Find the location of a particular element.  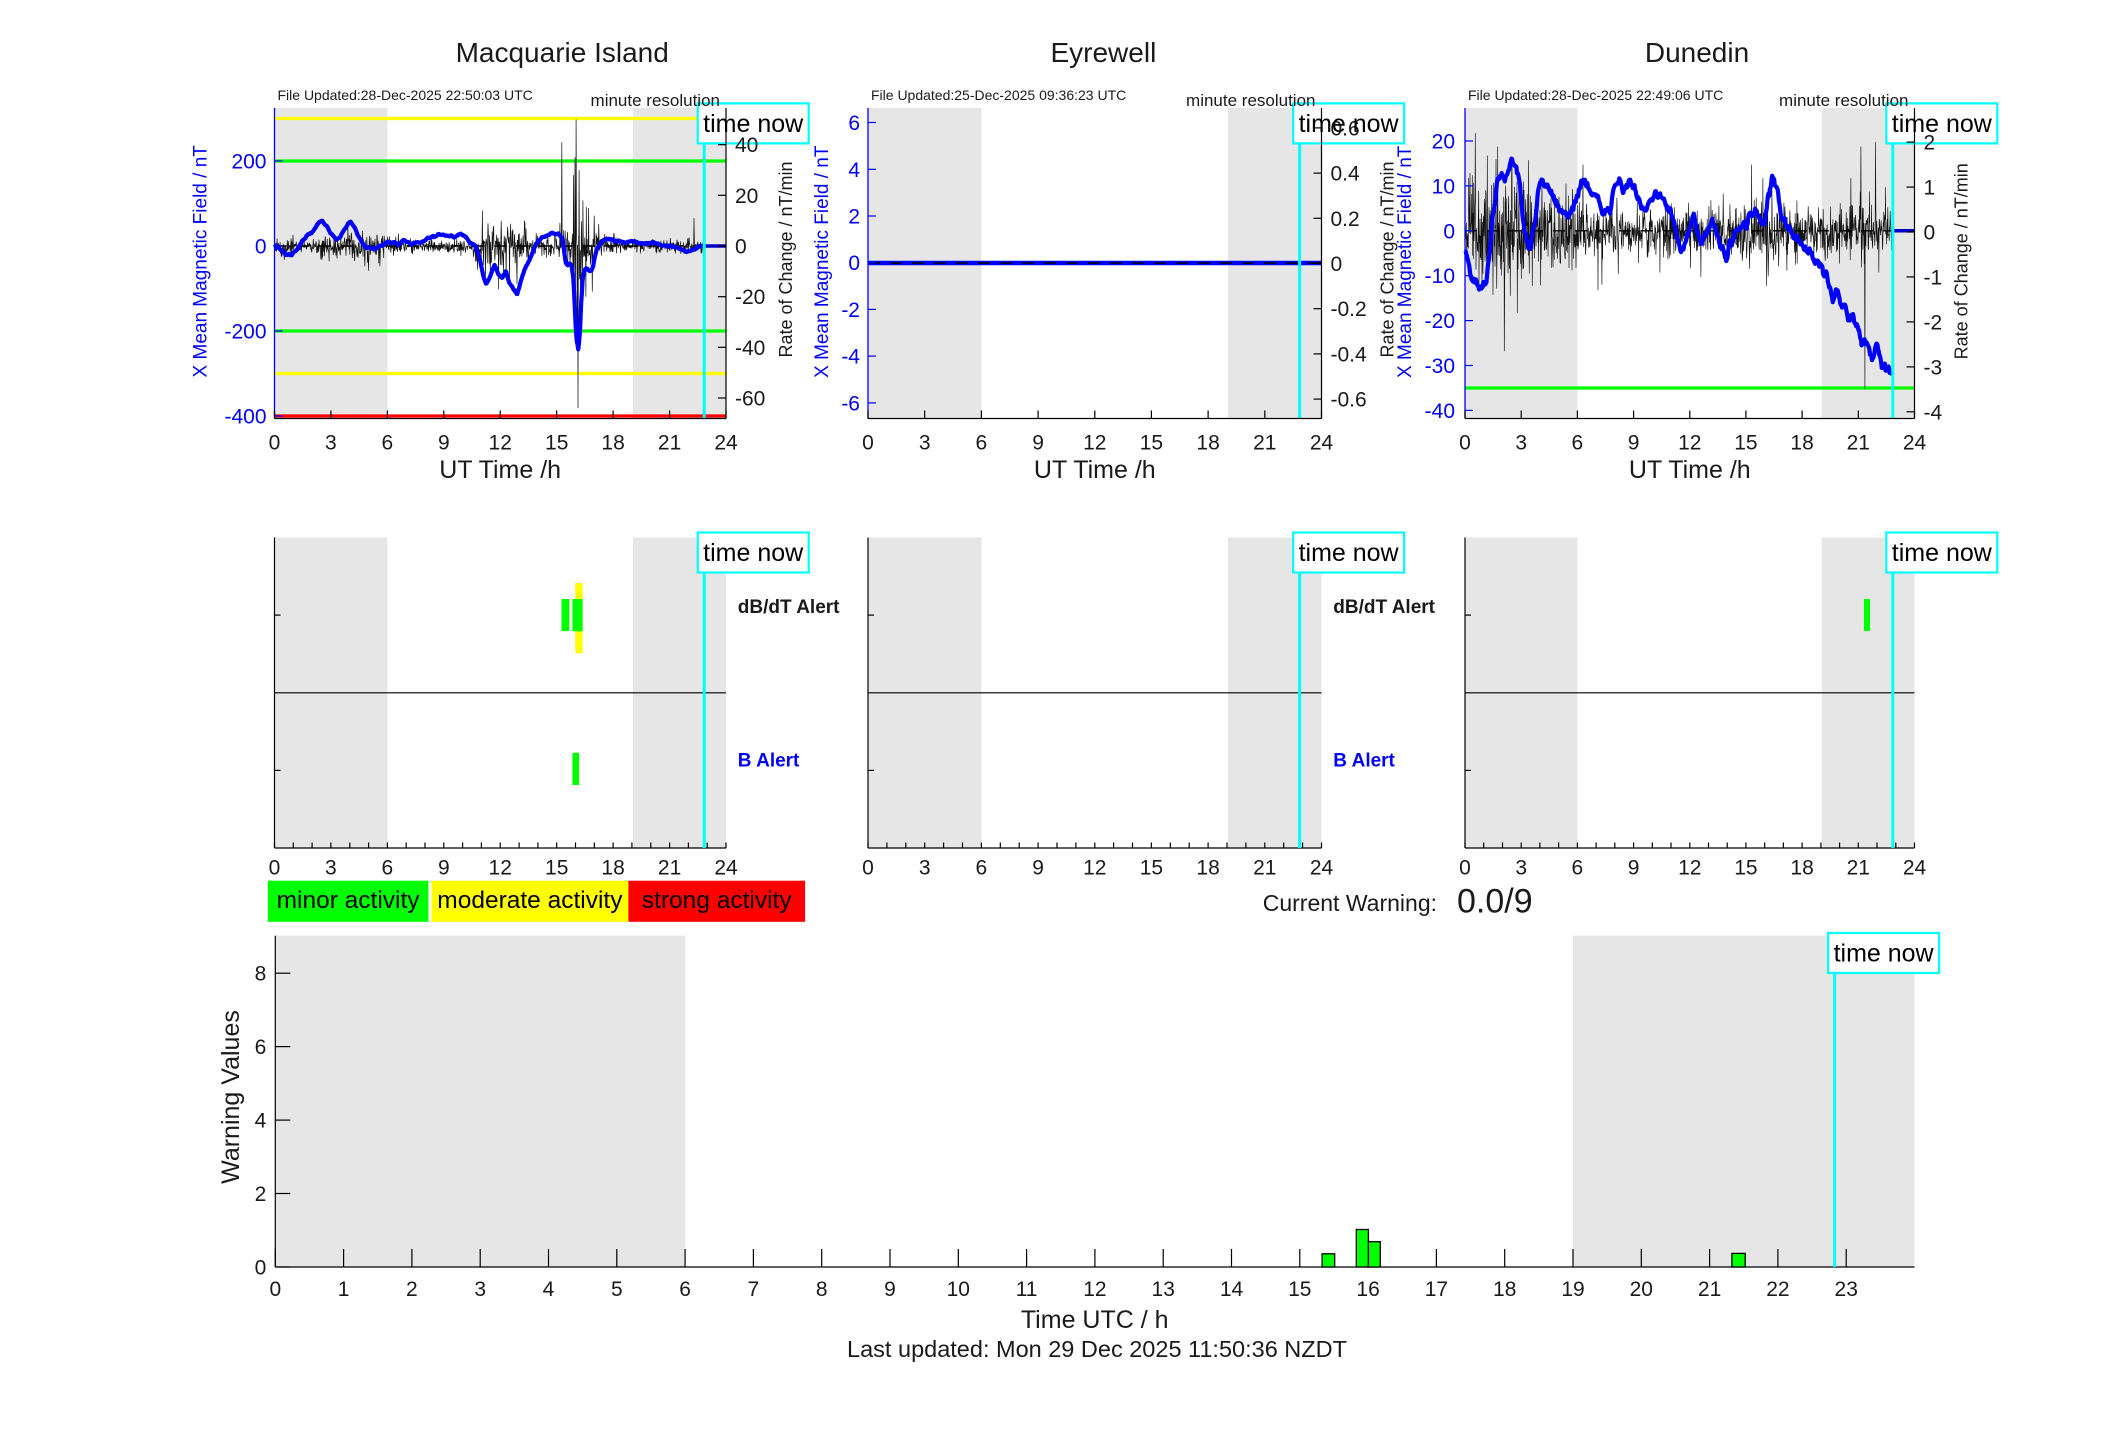

svg-text: minor activity is located at coordinates (349, 900).